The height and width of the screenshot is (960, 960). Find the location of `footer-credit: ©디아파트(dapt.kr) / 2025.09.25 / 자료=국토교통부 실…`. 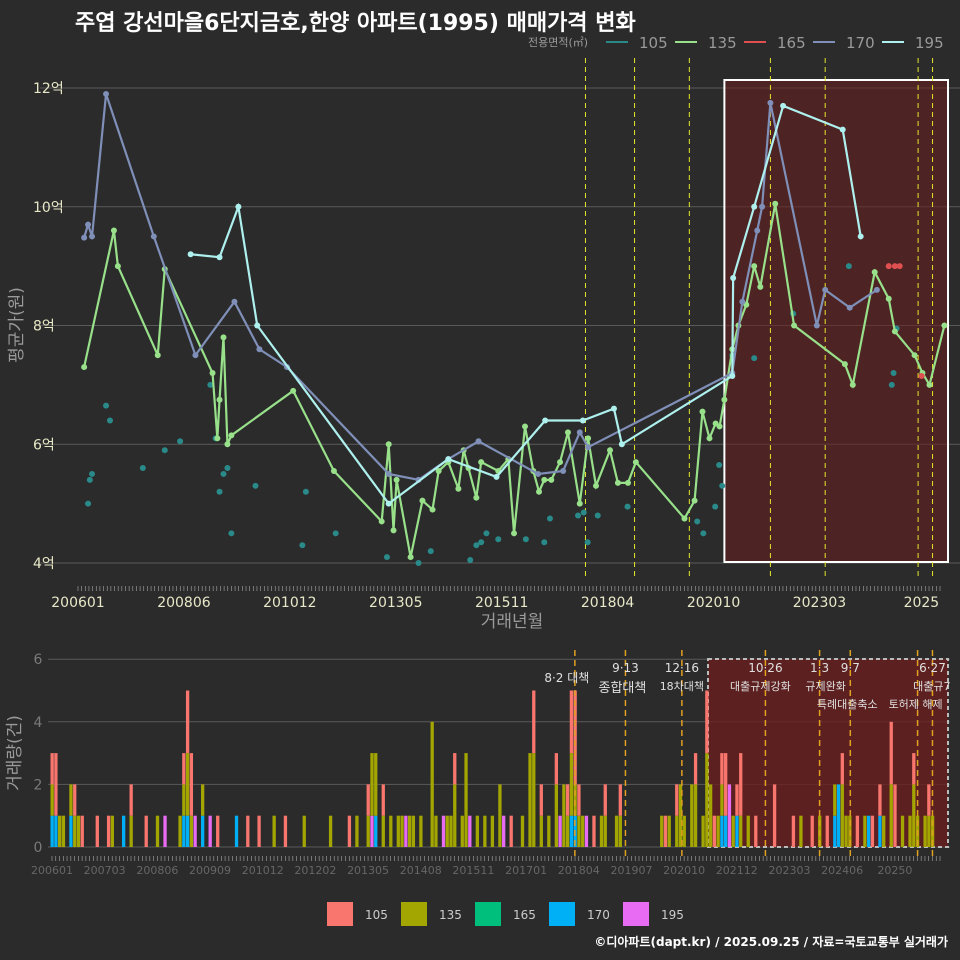

footer-credit: ©디아파트(dapt.kr) / 2025.09.25 / 자료=국토교통부 실… is located at coordinates (771, 941).